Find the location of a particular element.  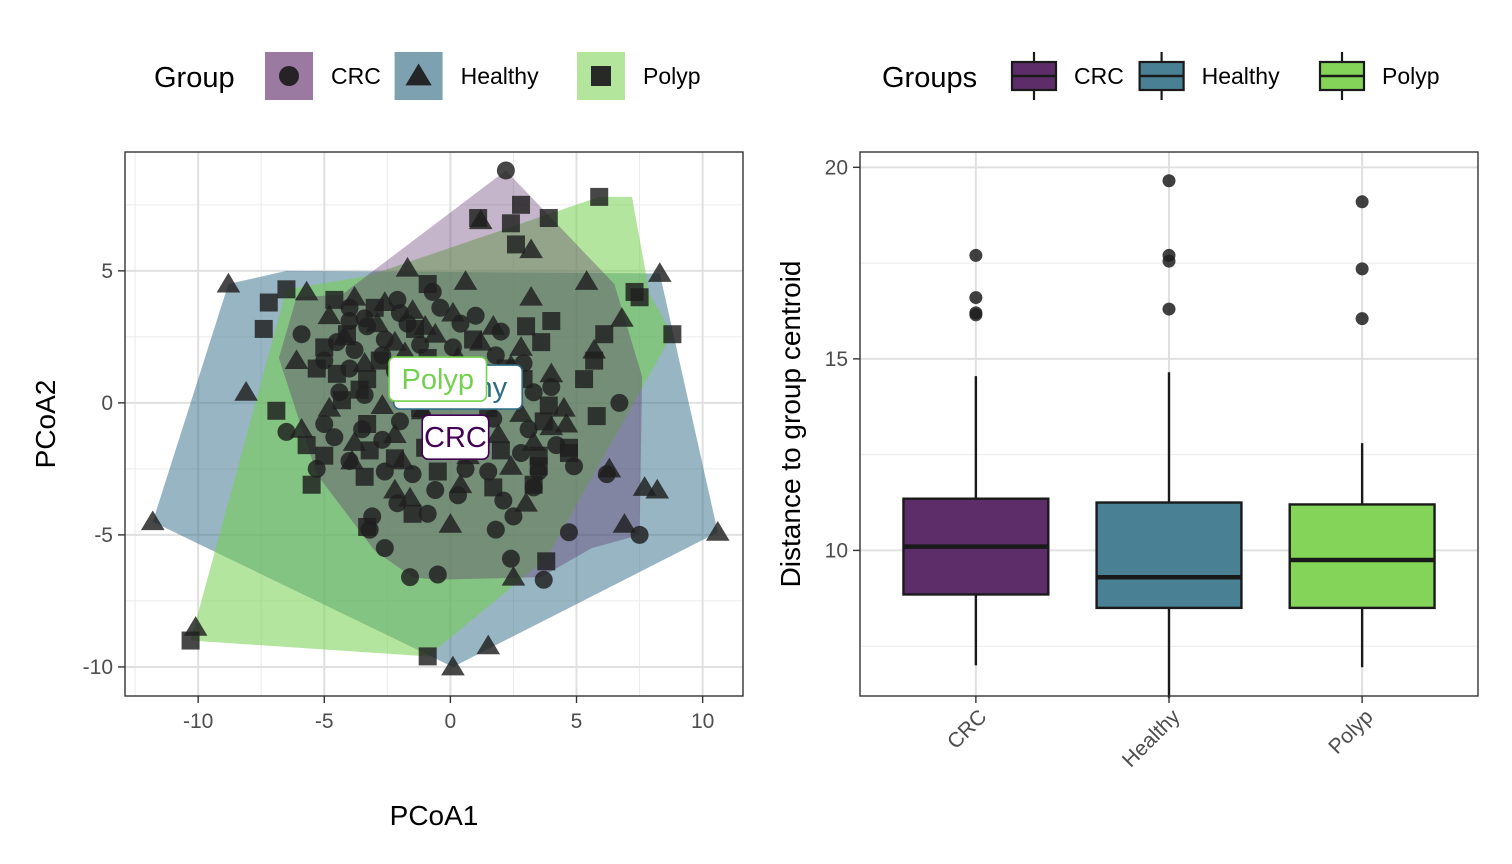

group-label-crc: CRC is located at coordinates (455, 437).